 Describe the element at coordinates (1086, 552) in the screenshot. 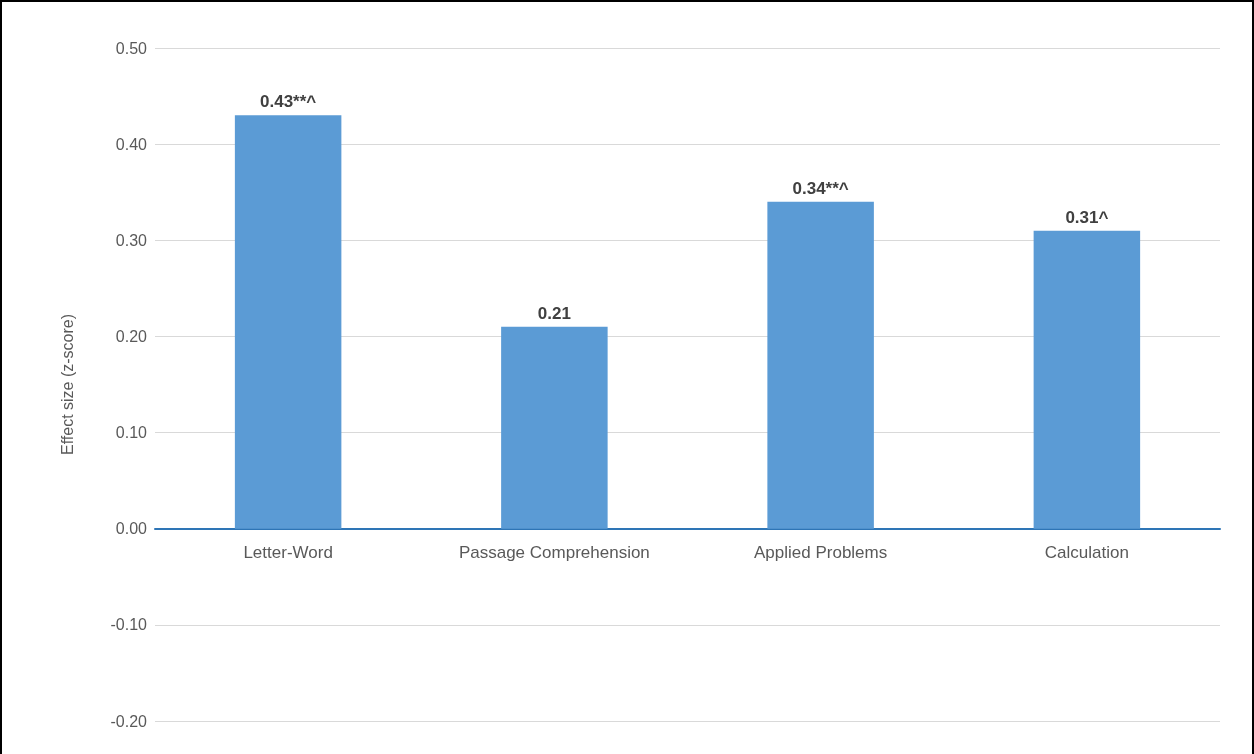

I see `x-tick-label: Calculation` at that location.